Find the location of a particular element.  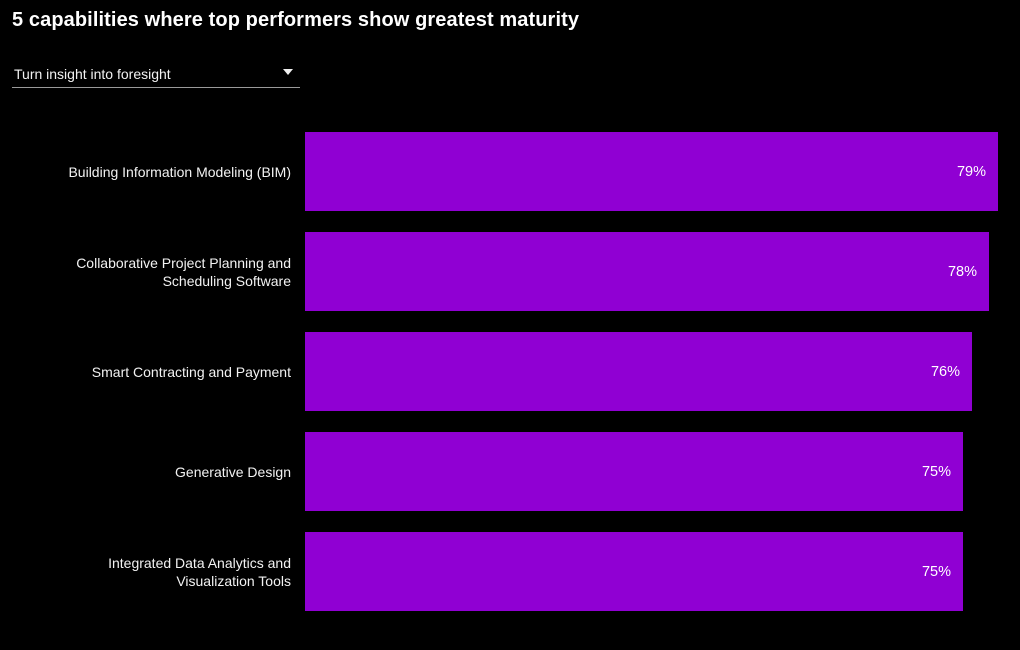

bar-value-label: 79% is located at coordinates (971, 171).